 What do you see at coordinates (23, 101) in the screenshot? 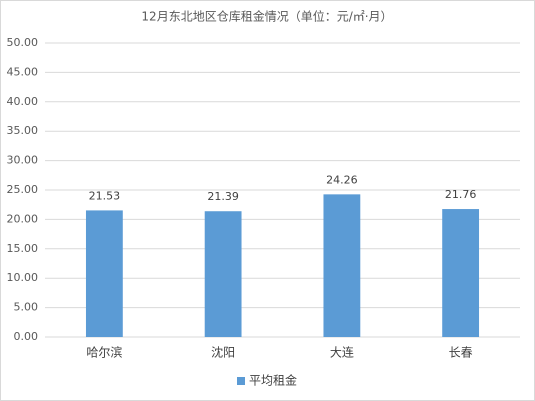
I see `y-tick-label: 40.00` at bounding box center [23, 101].